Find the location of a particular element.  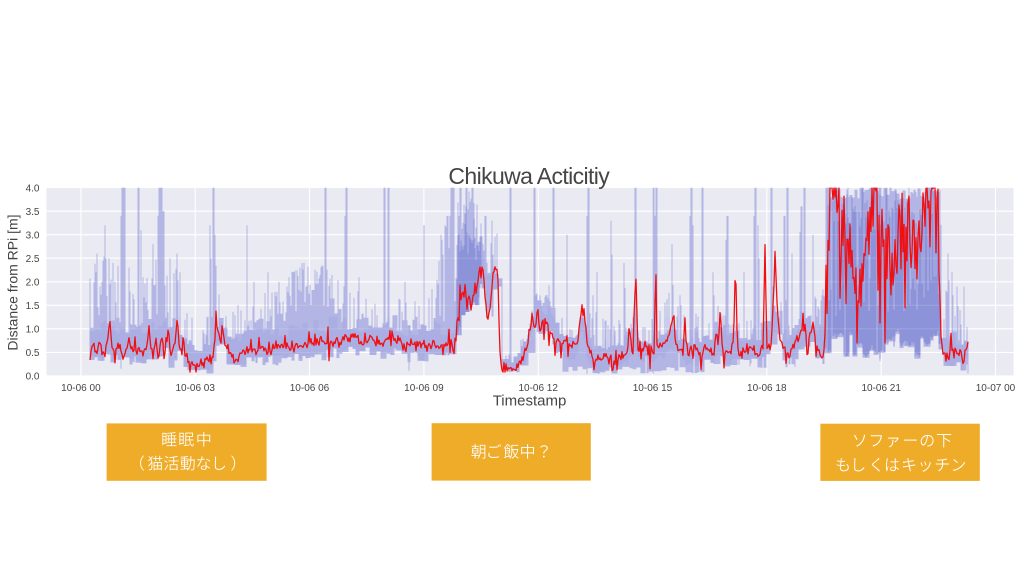

svg-text: 10-06 12 is located at coordinates (538, 388).